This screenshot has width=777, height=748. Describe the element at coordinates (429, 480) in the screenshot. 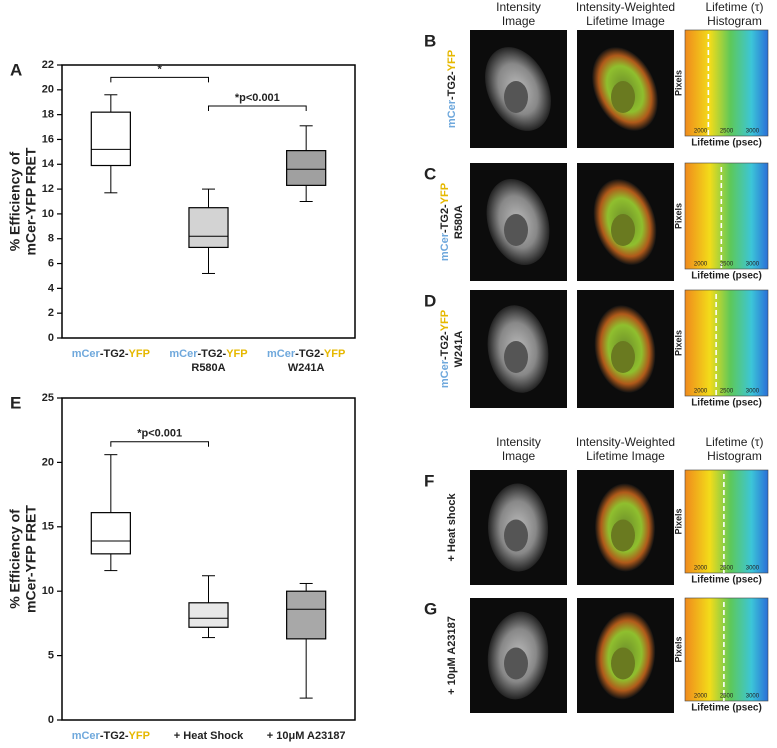

I see `panel-letter: F` at that location.